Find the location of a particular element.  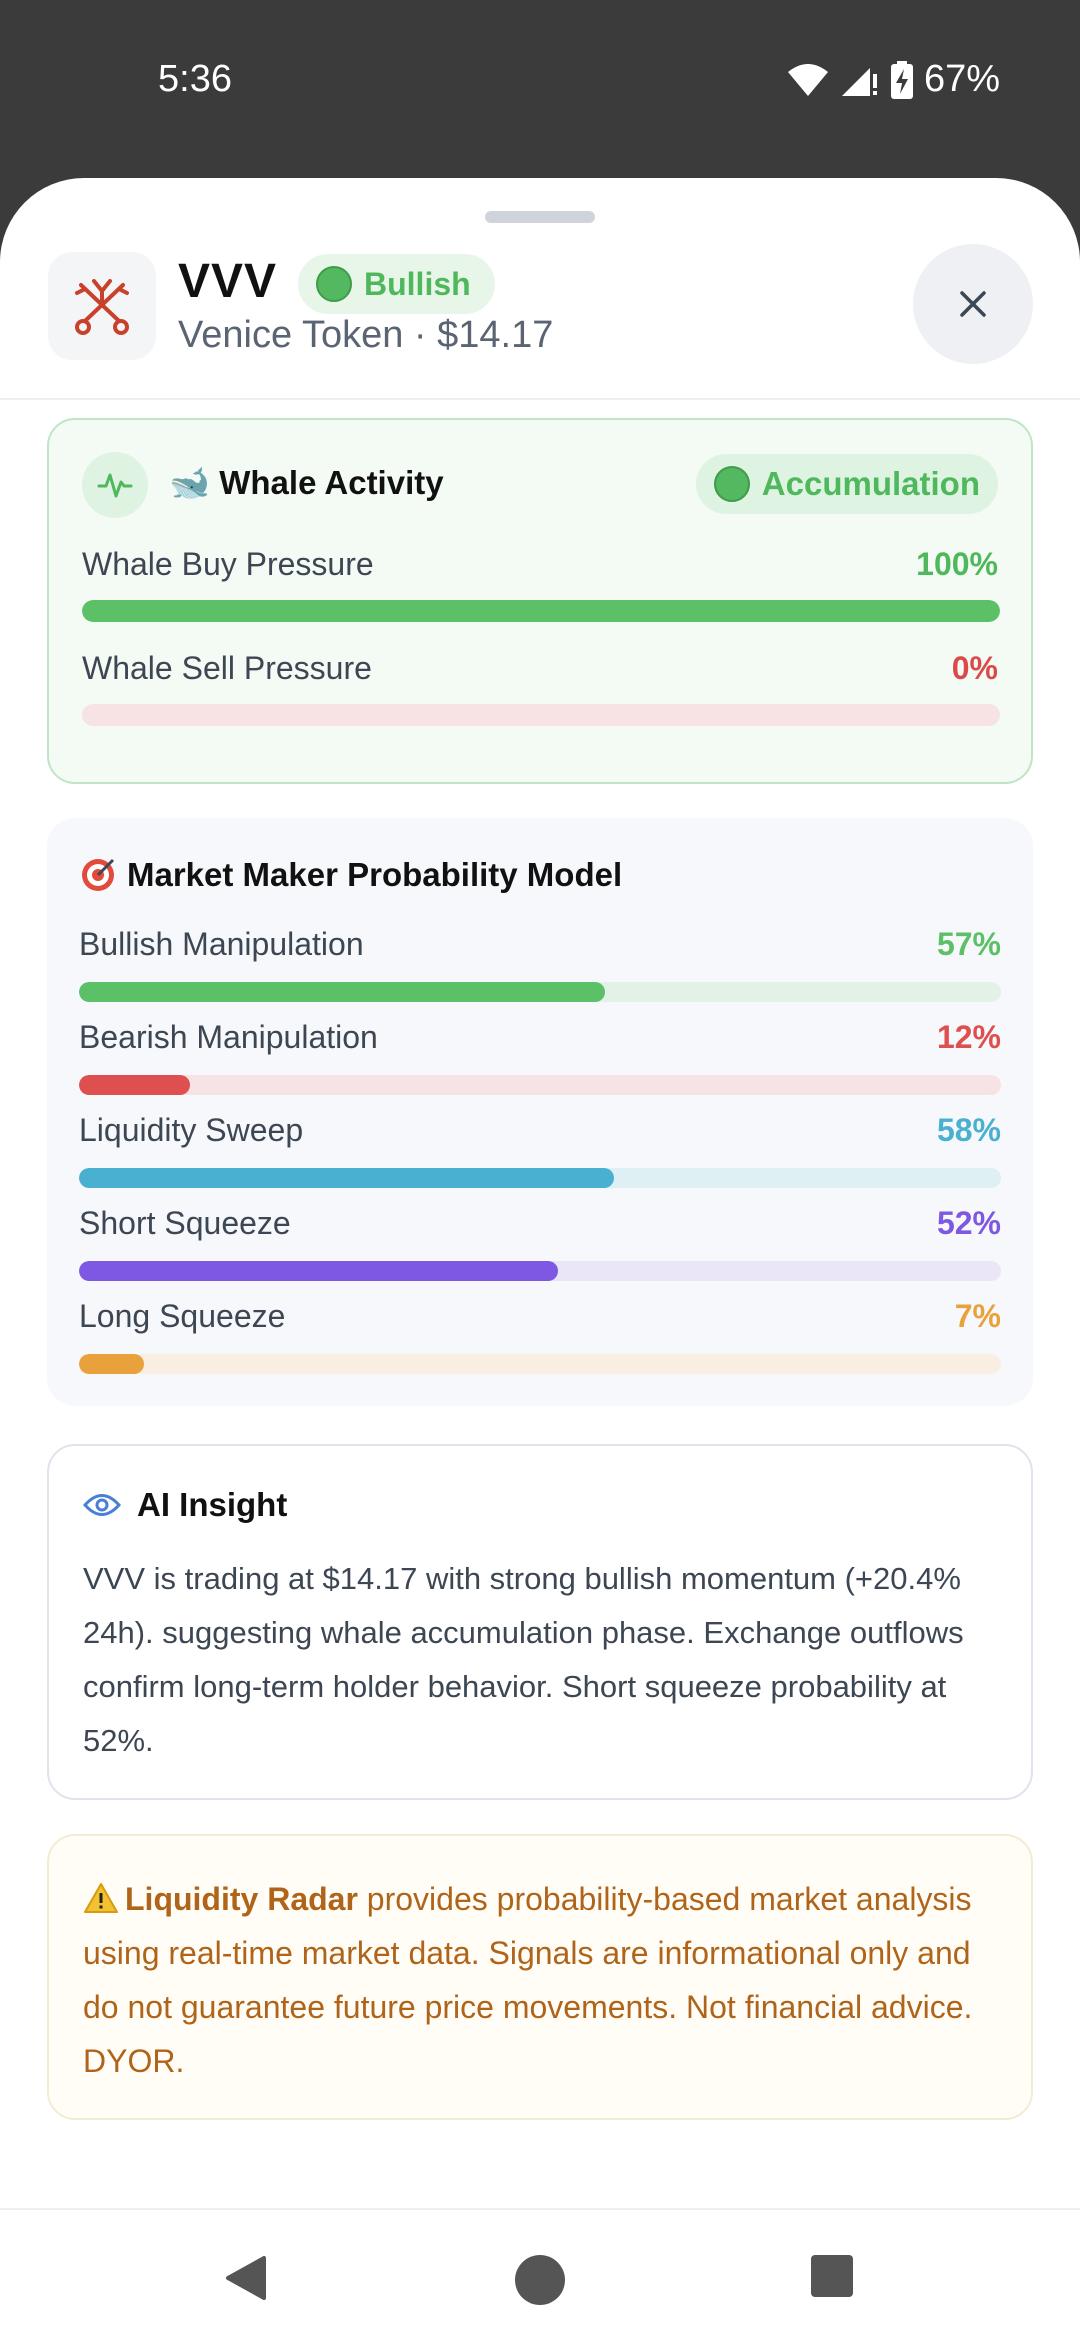

system-nav-bar is located at coordinates (540, 2274).